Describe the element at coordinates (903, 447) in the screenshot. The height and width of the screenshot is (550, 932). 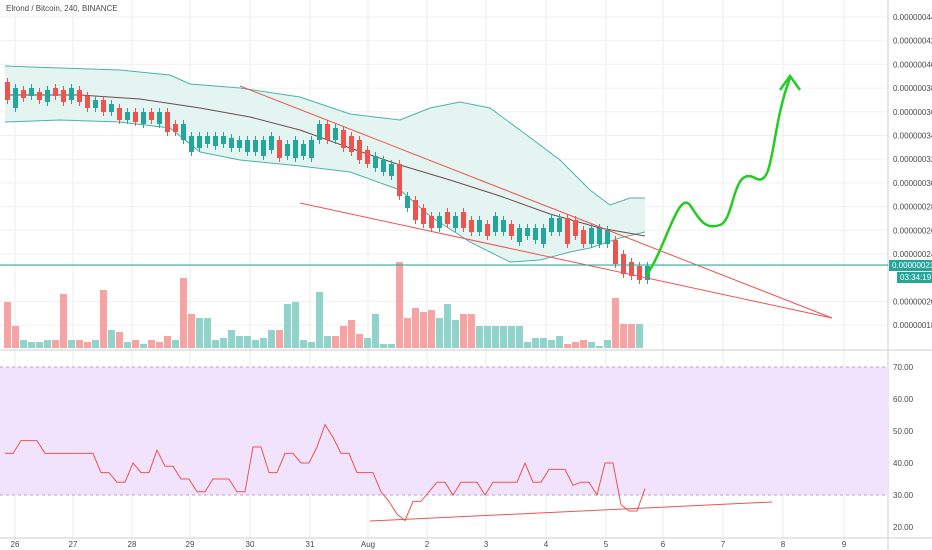
I see `rsi-axis: 70.00 60.00 50.00 40.00 30.00 20.00` at that location.